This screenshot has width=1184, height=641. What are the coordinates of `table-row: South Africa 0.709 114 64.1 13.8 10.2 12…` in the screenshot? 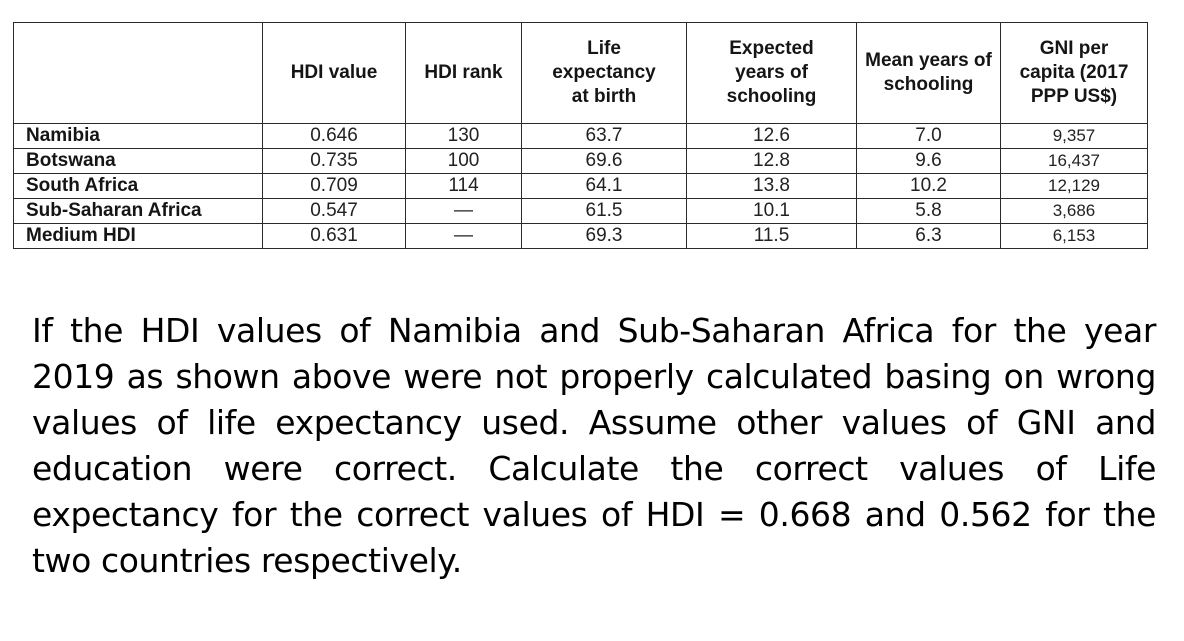 It's located at (580, 186).